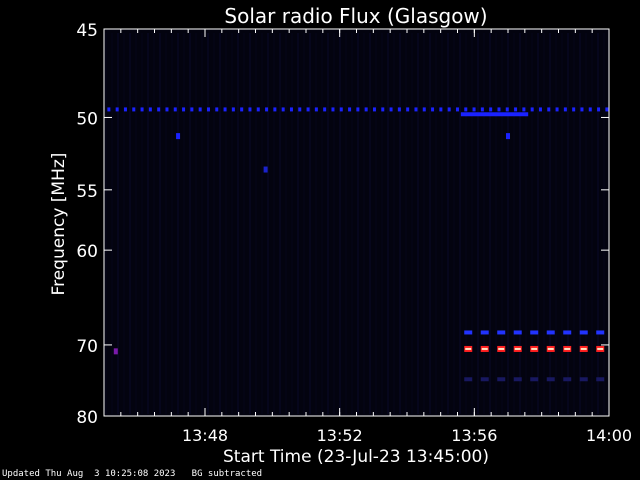 This screenshot has width=640, height=480. Describe the element at coordinates (356, 457) in the screenshot. I see `x-axis-label: Start Time (23-Jul-23 13:45:00)` at that location.